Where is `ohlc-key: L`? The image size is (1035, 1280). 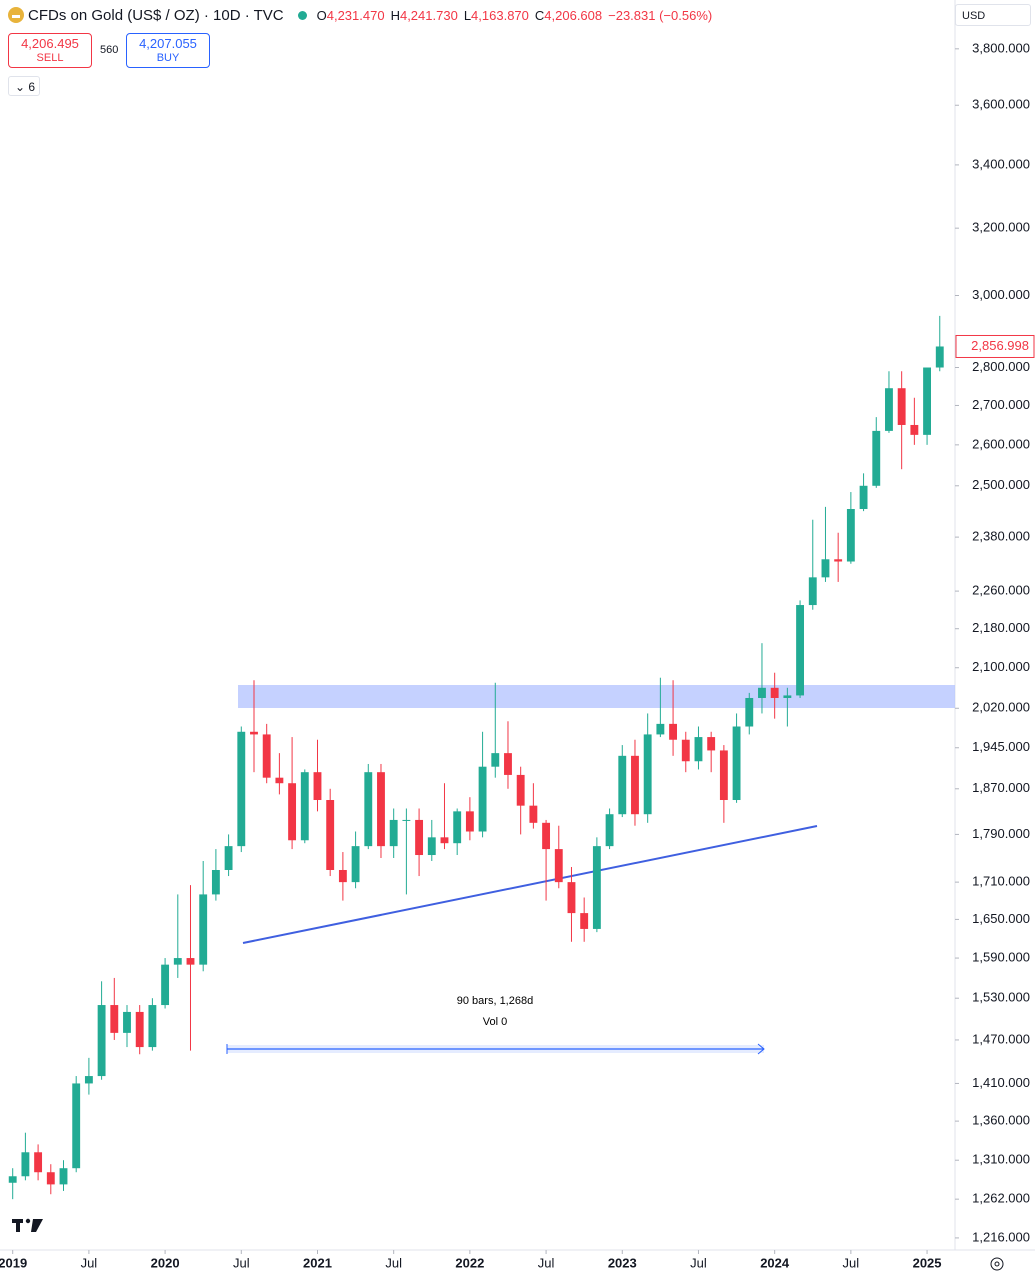
ohlc-key: L is located at coordinates (467, 15).